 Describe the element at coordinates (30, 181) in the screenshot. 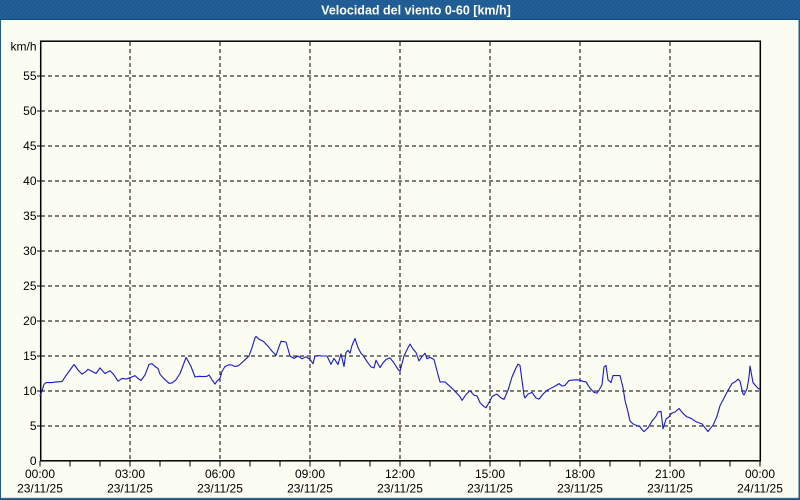

I see `svg-text: 40` at that location.